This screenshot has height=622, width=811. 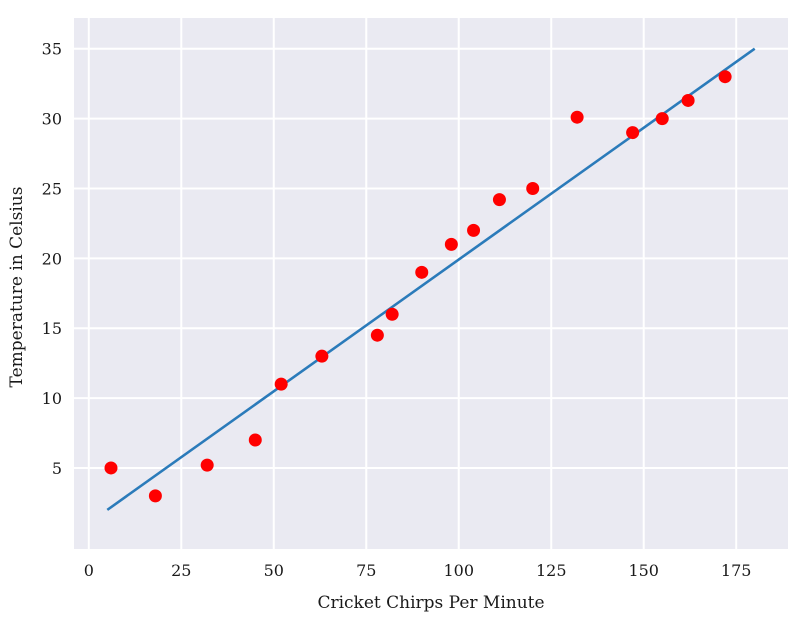 I want to click on x-tick-label: 0, so click(x=89, y=570).